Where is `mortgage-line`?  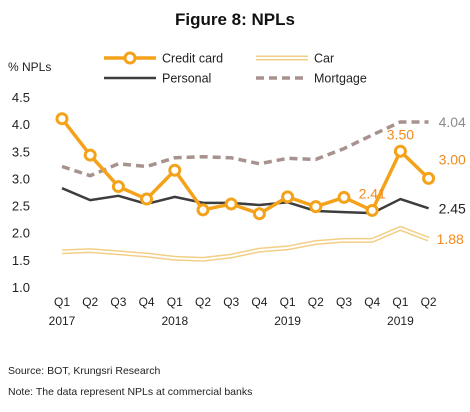
mortgage-line is located at coordinates (245, 149).